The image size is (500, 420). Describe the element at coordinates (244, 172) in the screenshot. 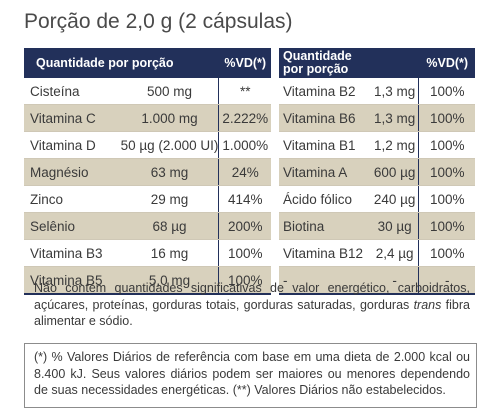

I see `nutrient-vd: 24%` at that location.